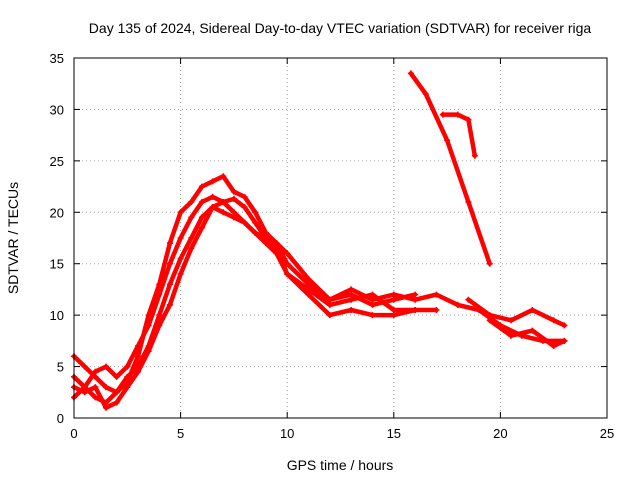 This screenshot has width=640, height=480. I want to click on x-axis-label: GPS time / hours, so click(340, 465).